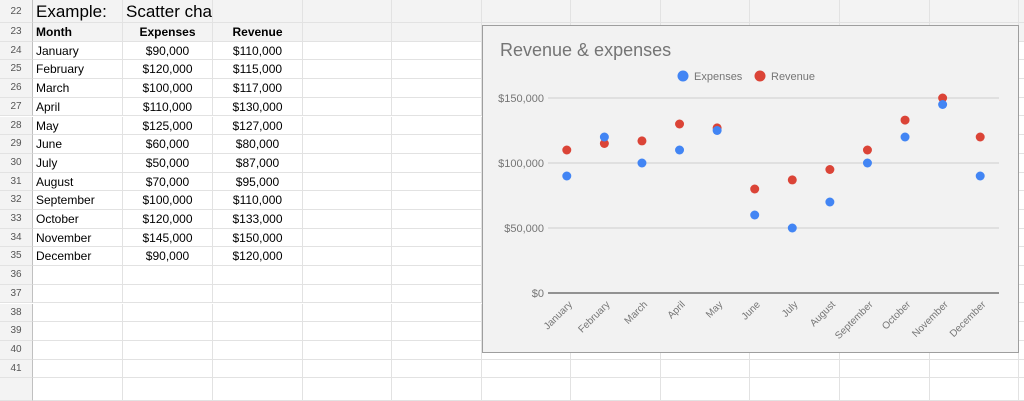 This screenshot has height=401, width=1024. I want to click on expenses-cell: $110,000, so click(168, 107).